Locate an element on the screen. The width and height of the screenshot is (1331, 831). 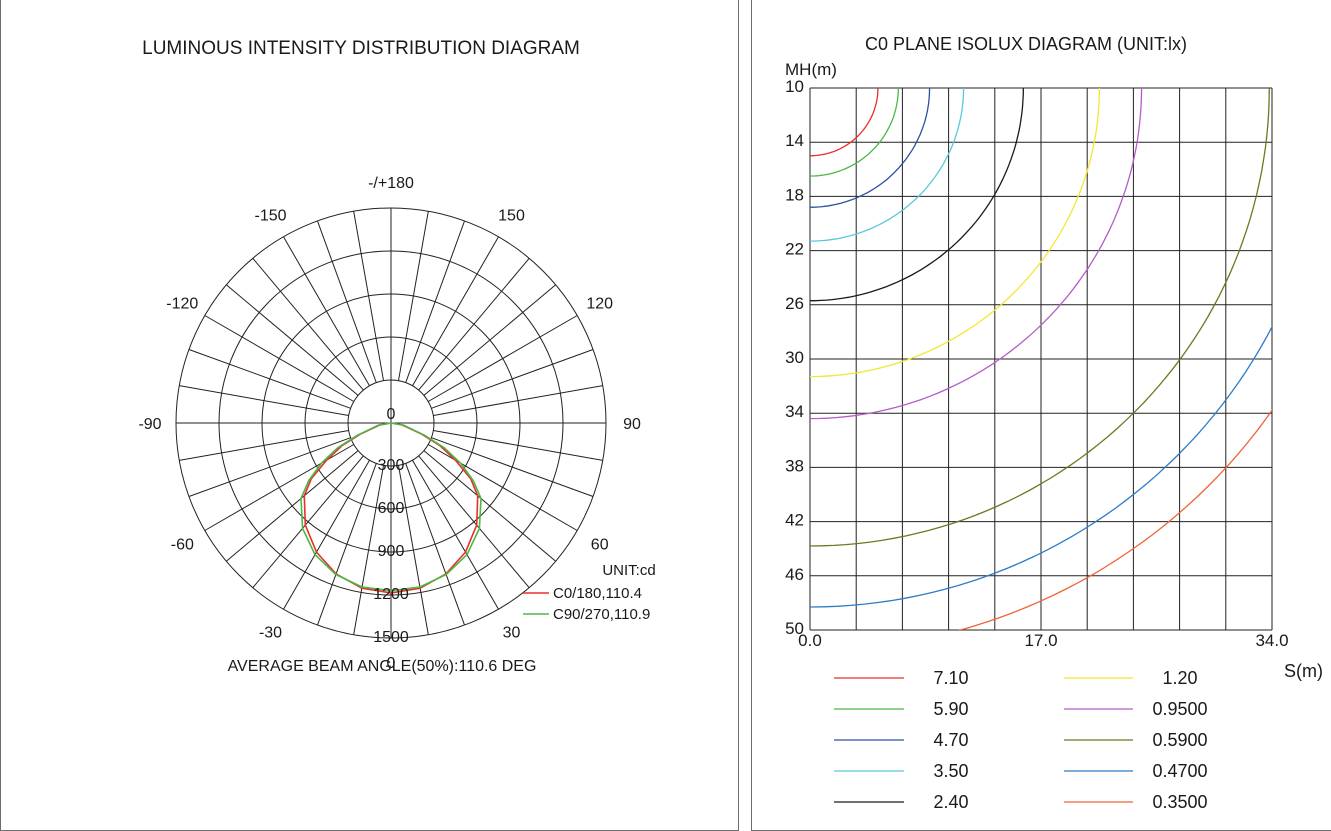
legend-label-c90: C90/270,110.9 is located at coordinates (601, 614).